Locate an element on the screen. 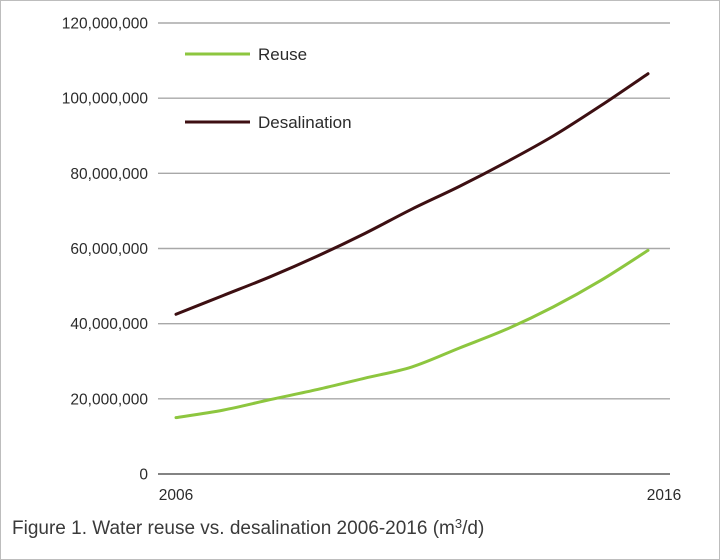  legend-label-desalination: Desalination is located at coordinates (305, 122).